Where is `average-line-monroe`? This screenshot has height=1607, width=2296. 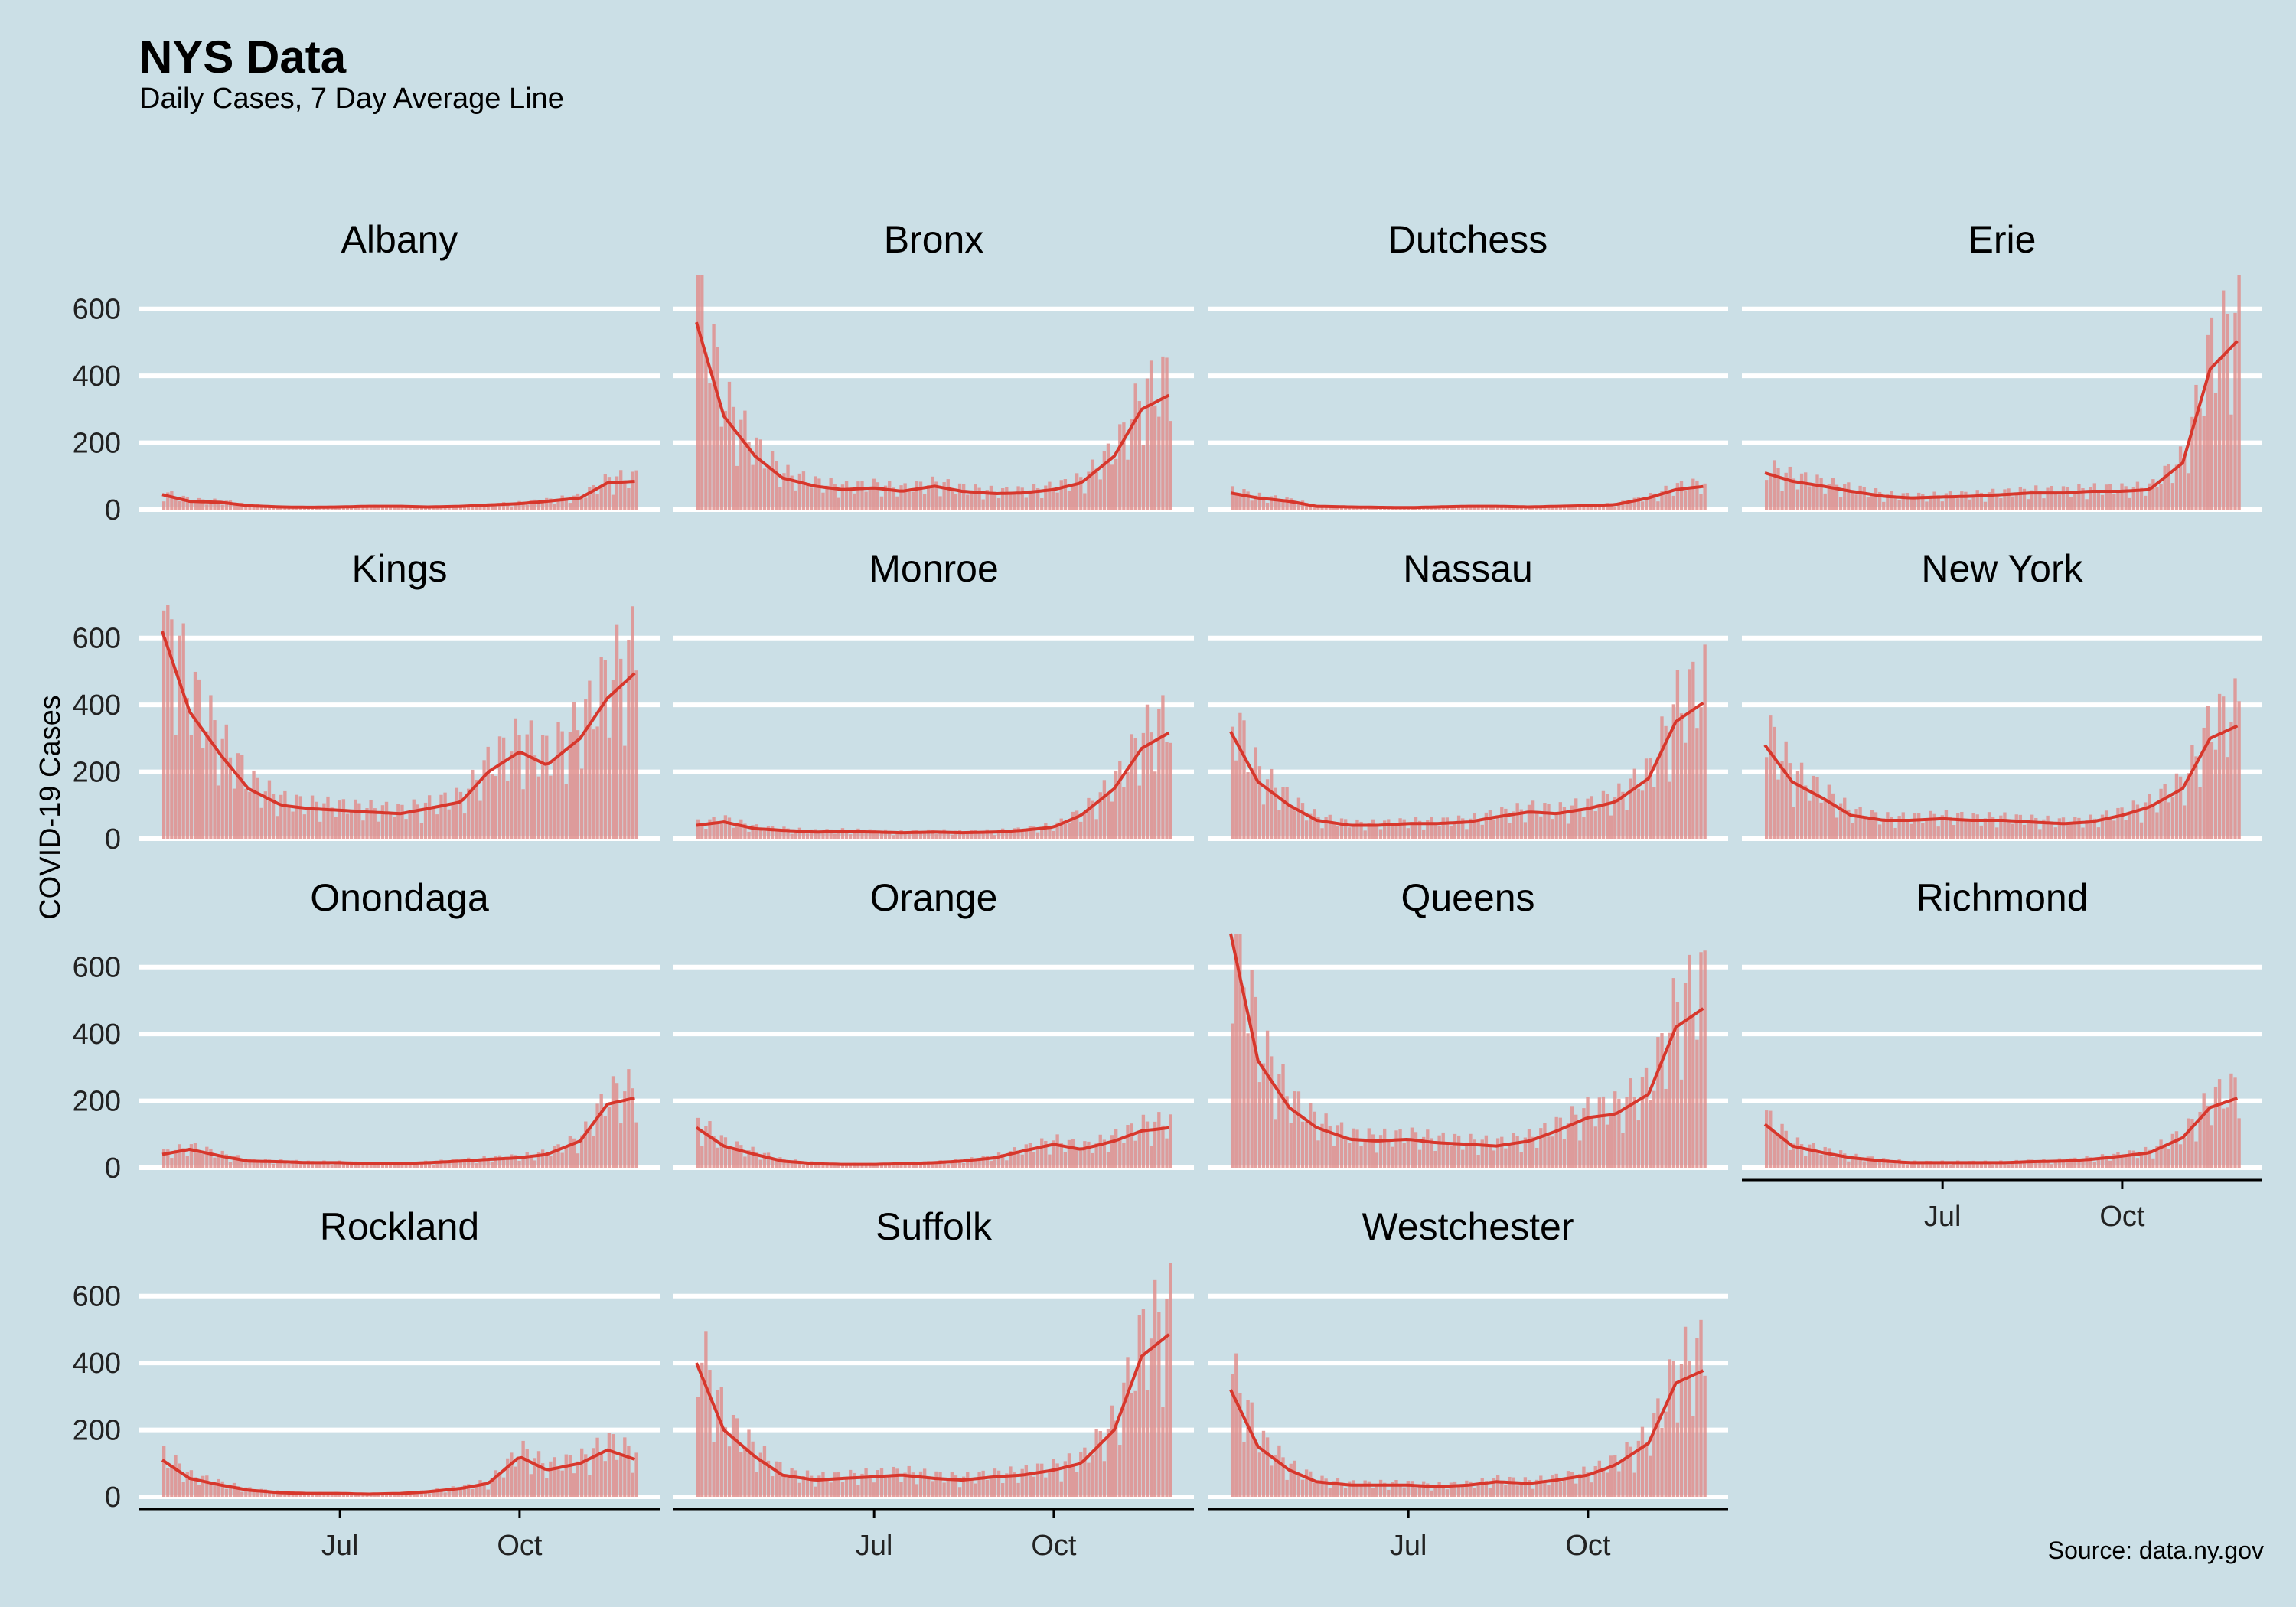 average-line-monroe is located at coordinates (933, 783).